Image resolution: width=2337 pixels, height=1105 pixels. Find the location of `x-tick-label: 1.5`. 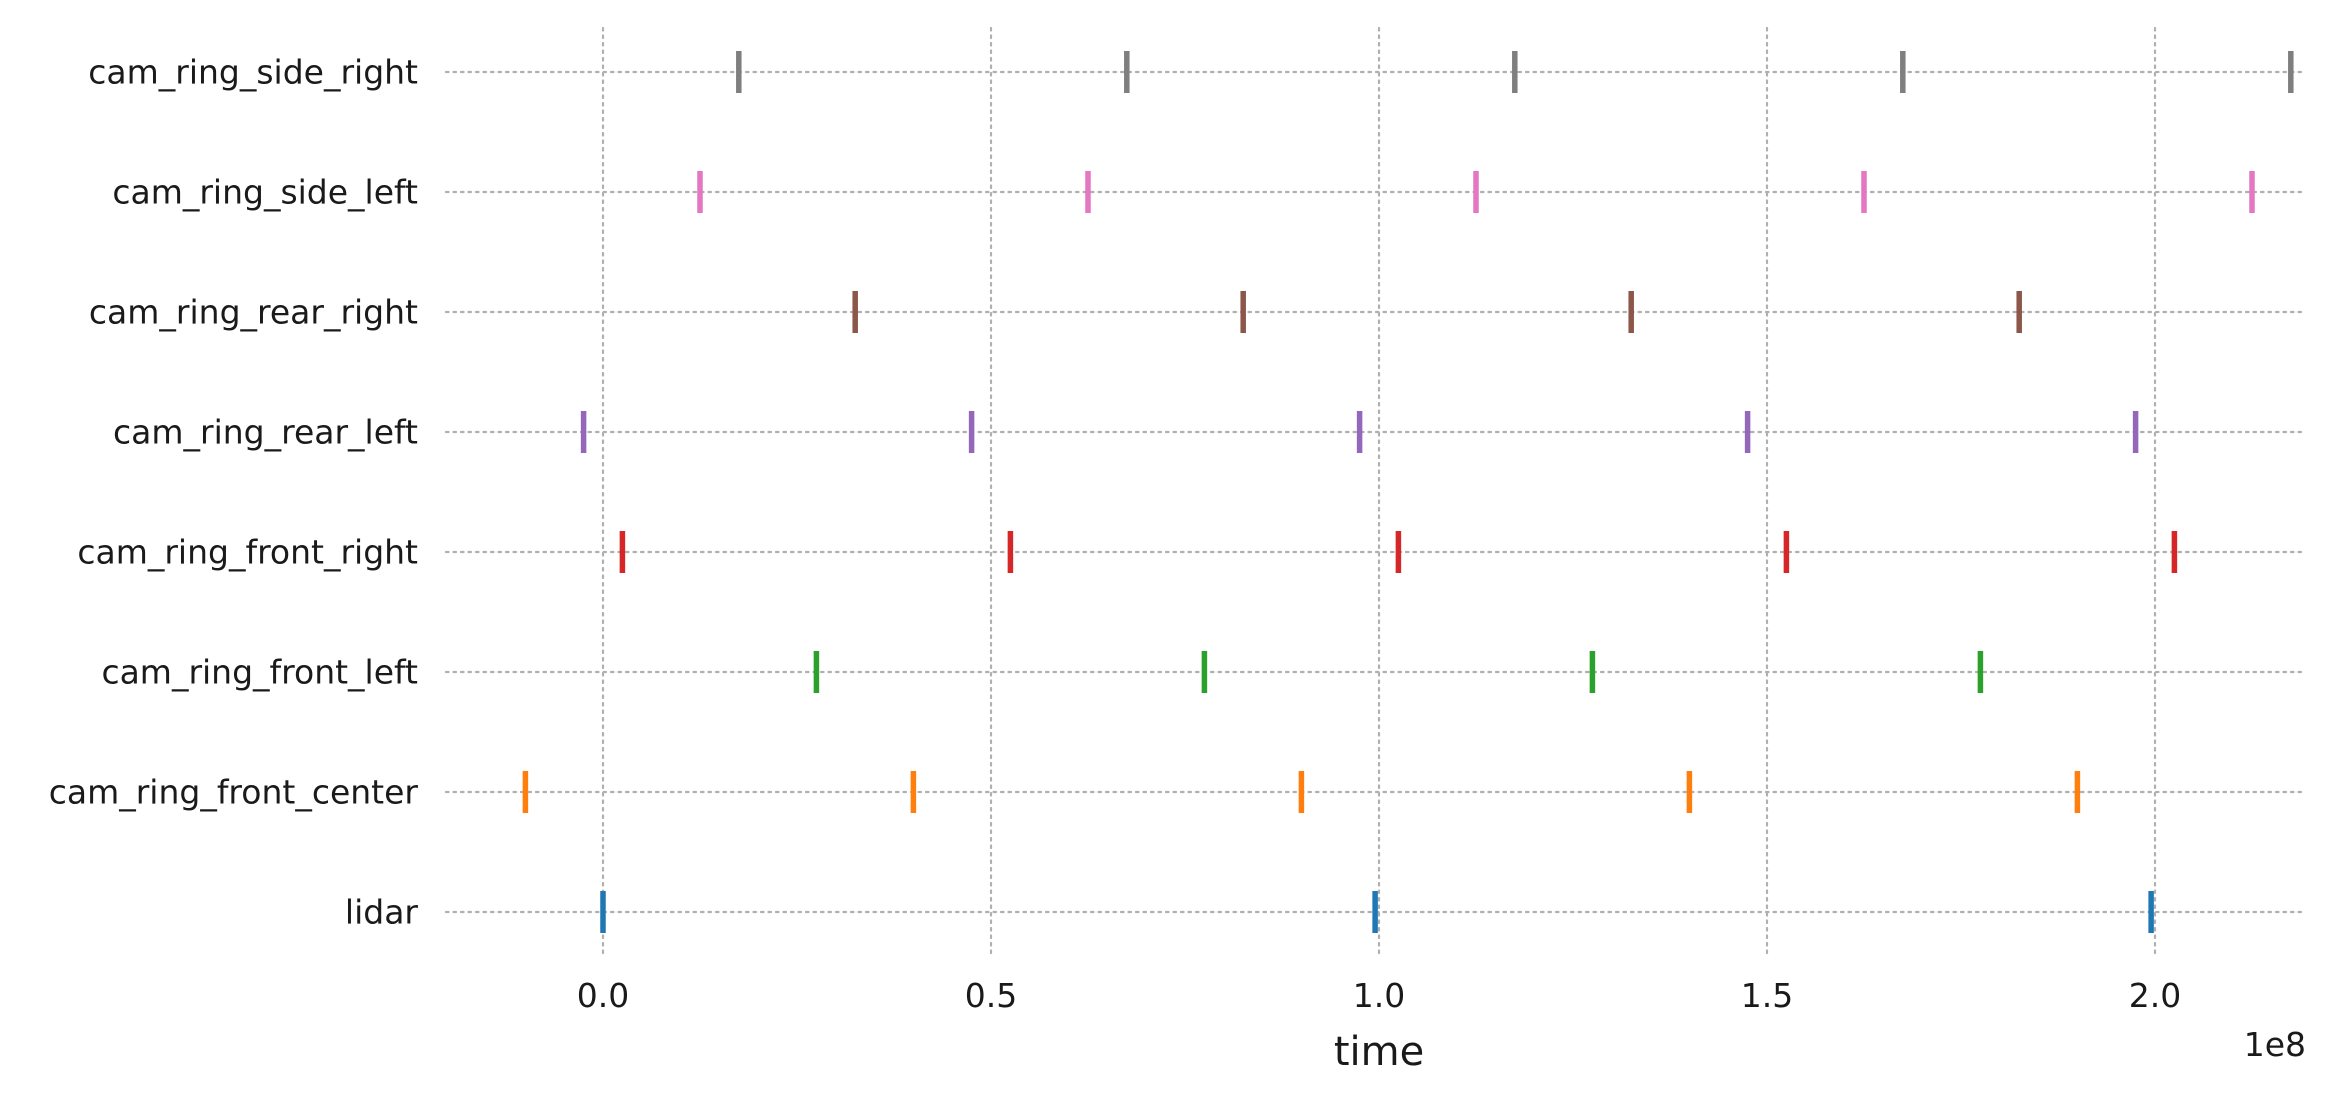

x-tick-label: 1.5 is located at coordinates (1767, 995).